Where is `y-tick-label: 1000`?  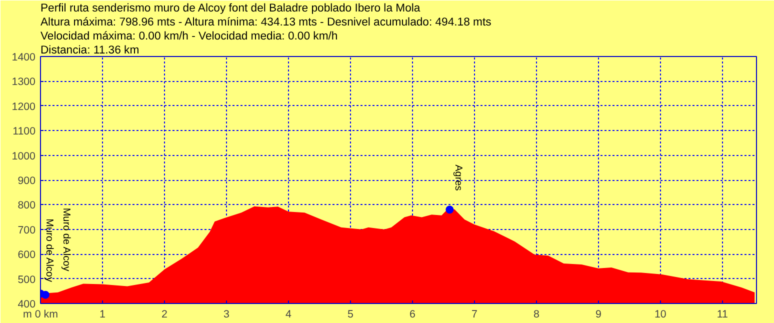
y-tick-label: 1000 is located at coordinates (24, 156).